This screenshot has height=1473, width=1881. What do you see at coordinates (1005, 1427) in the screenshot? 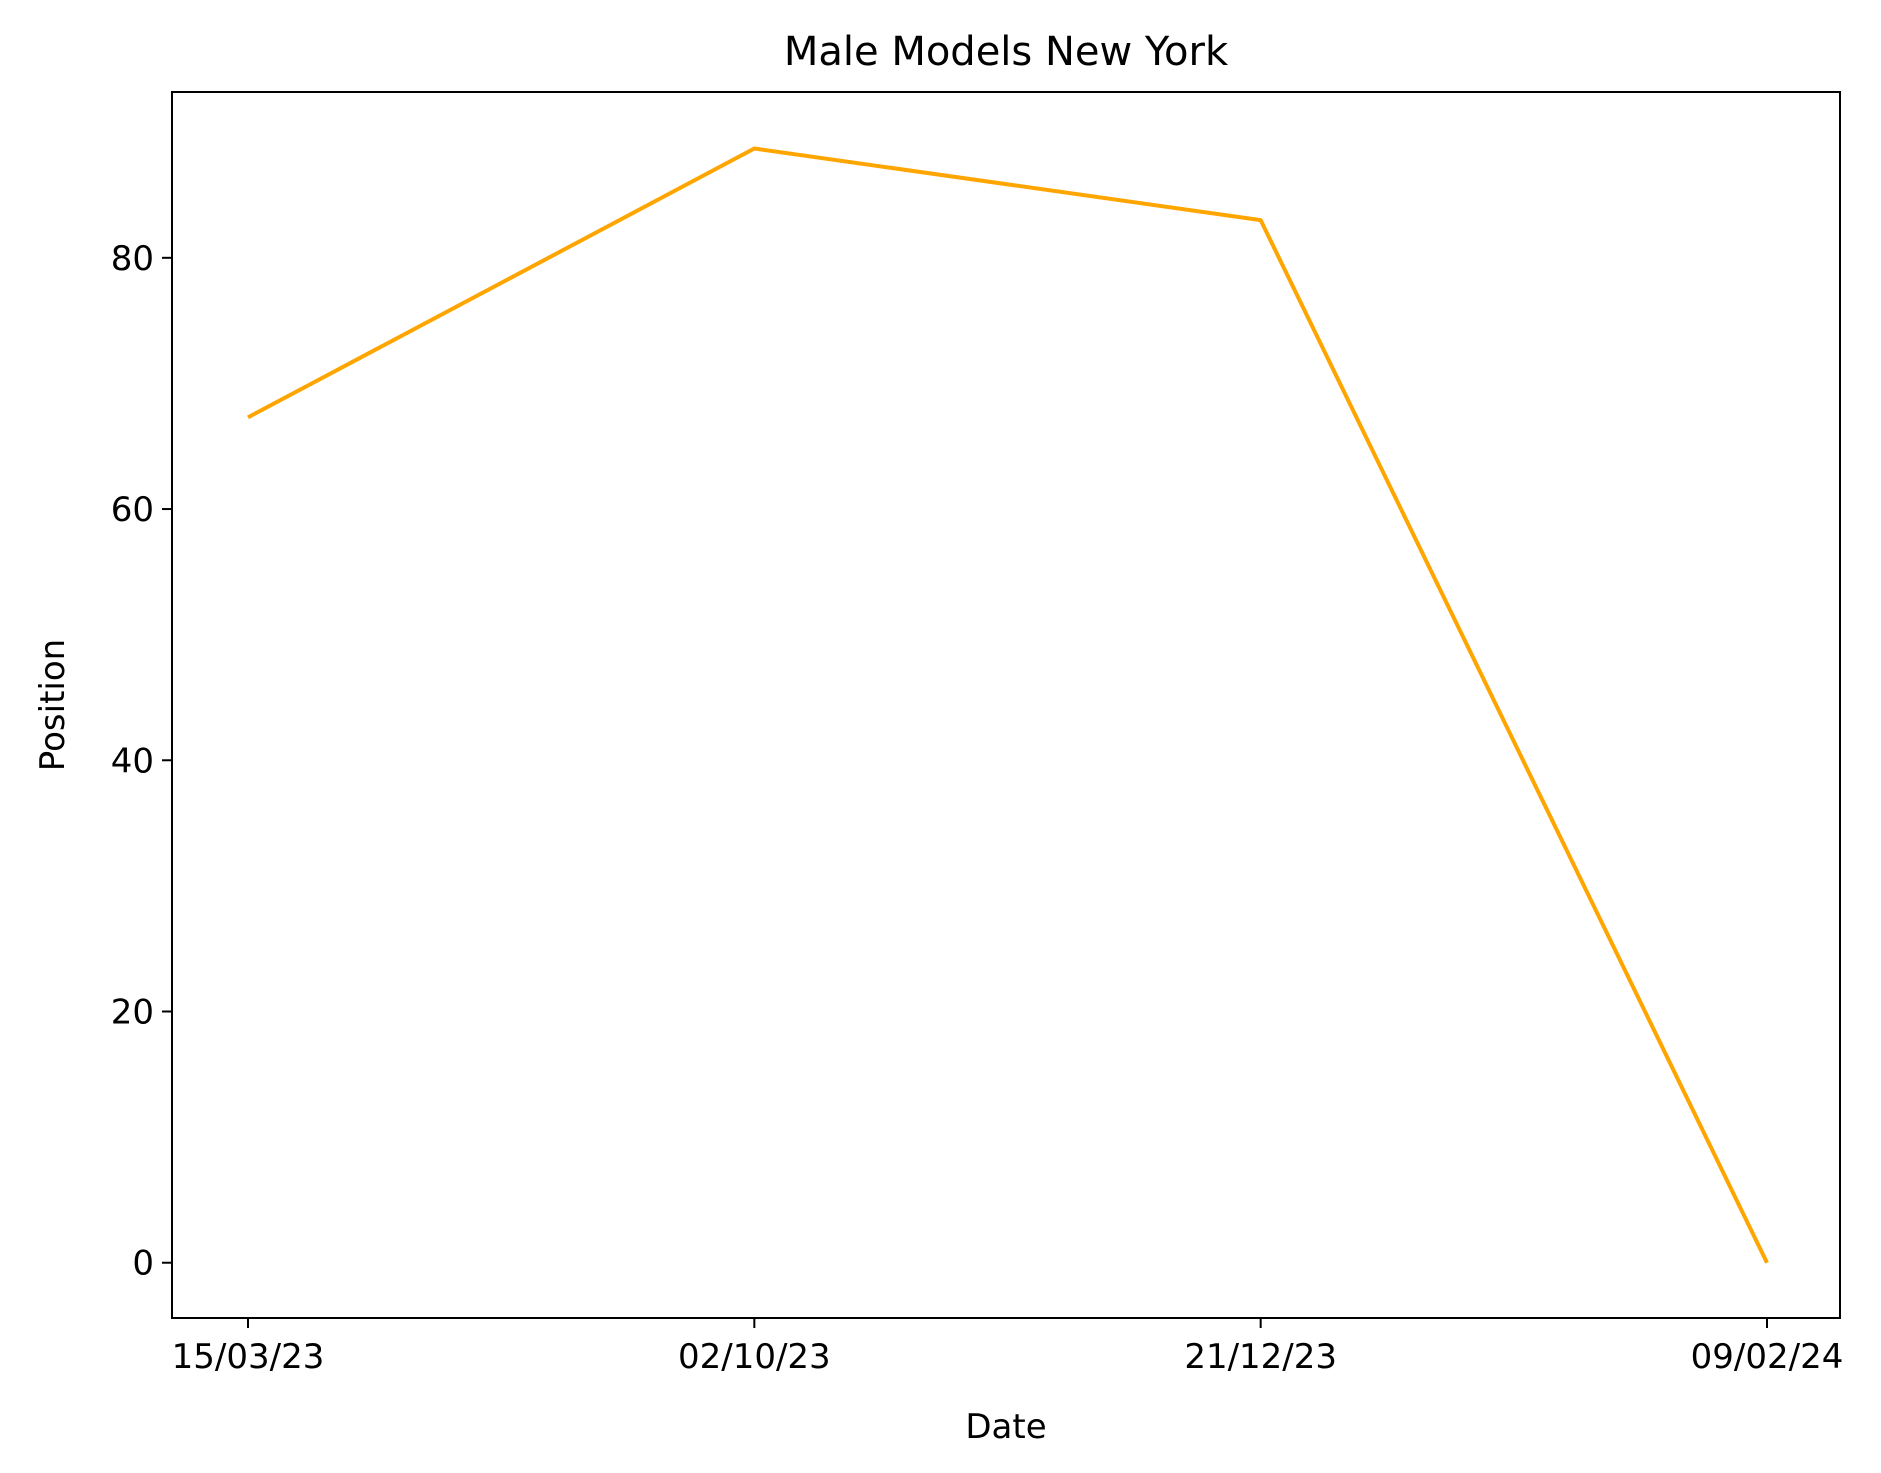
I see `x-axis-label: Date` at bounding box center [1005, 1427].